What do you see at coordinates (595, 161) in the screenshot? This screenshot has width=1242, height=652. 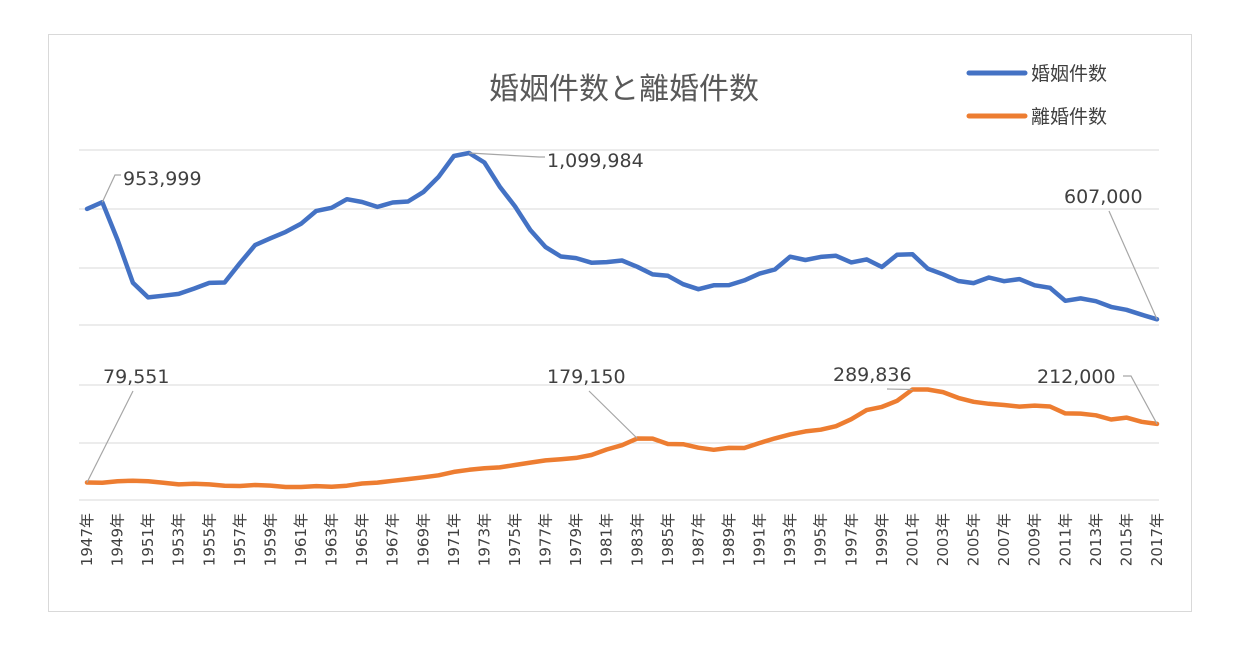 I see `data-label-marriages: 1,099,984` at bounding box center [595, 161].